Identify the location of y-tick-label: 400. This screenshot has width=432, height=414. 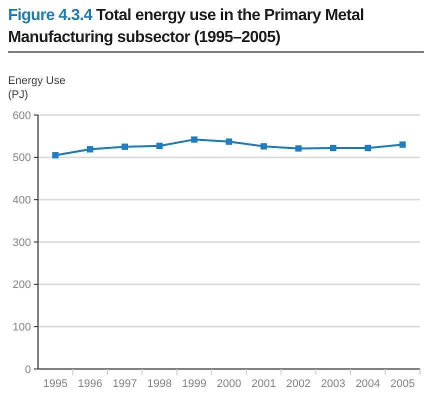
(21, 200).